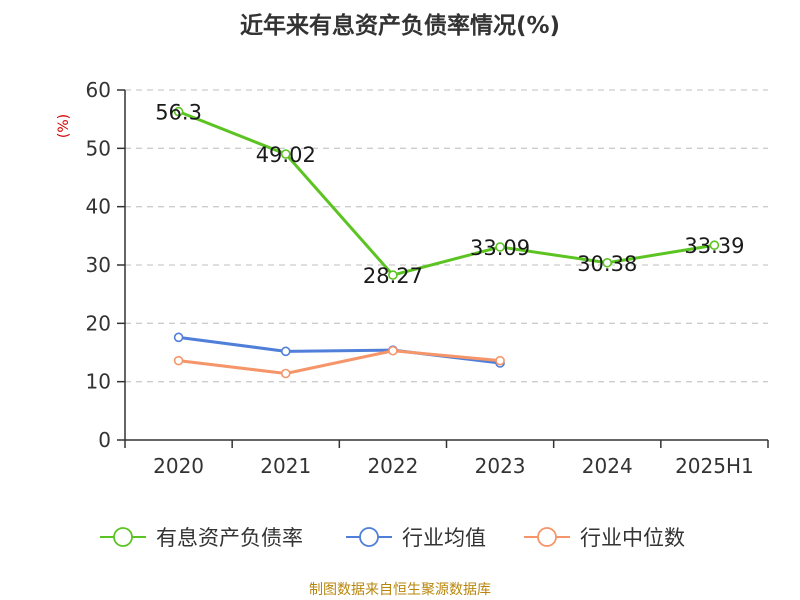  I want to click on data-label: 30.38, so click(607, 264).